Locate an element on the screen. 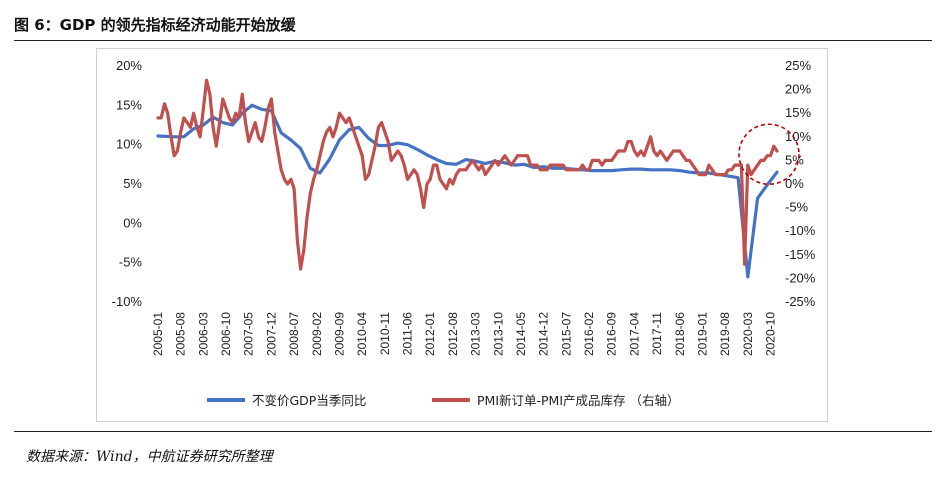  y-left-tick-label: -10% is located at coordinates (127, 301).